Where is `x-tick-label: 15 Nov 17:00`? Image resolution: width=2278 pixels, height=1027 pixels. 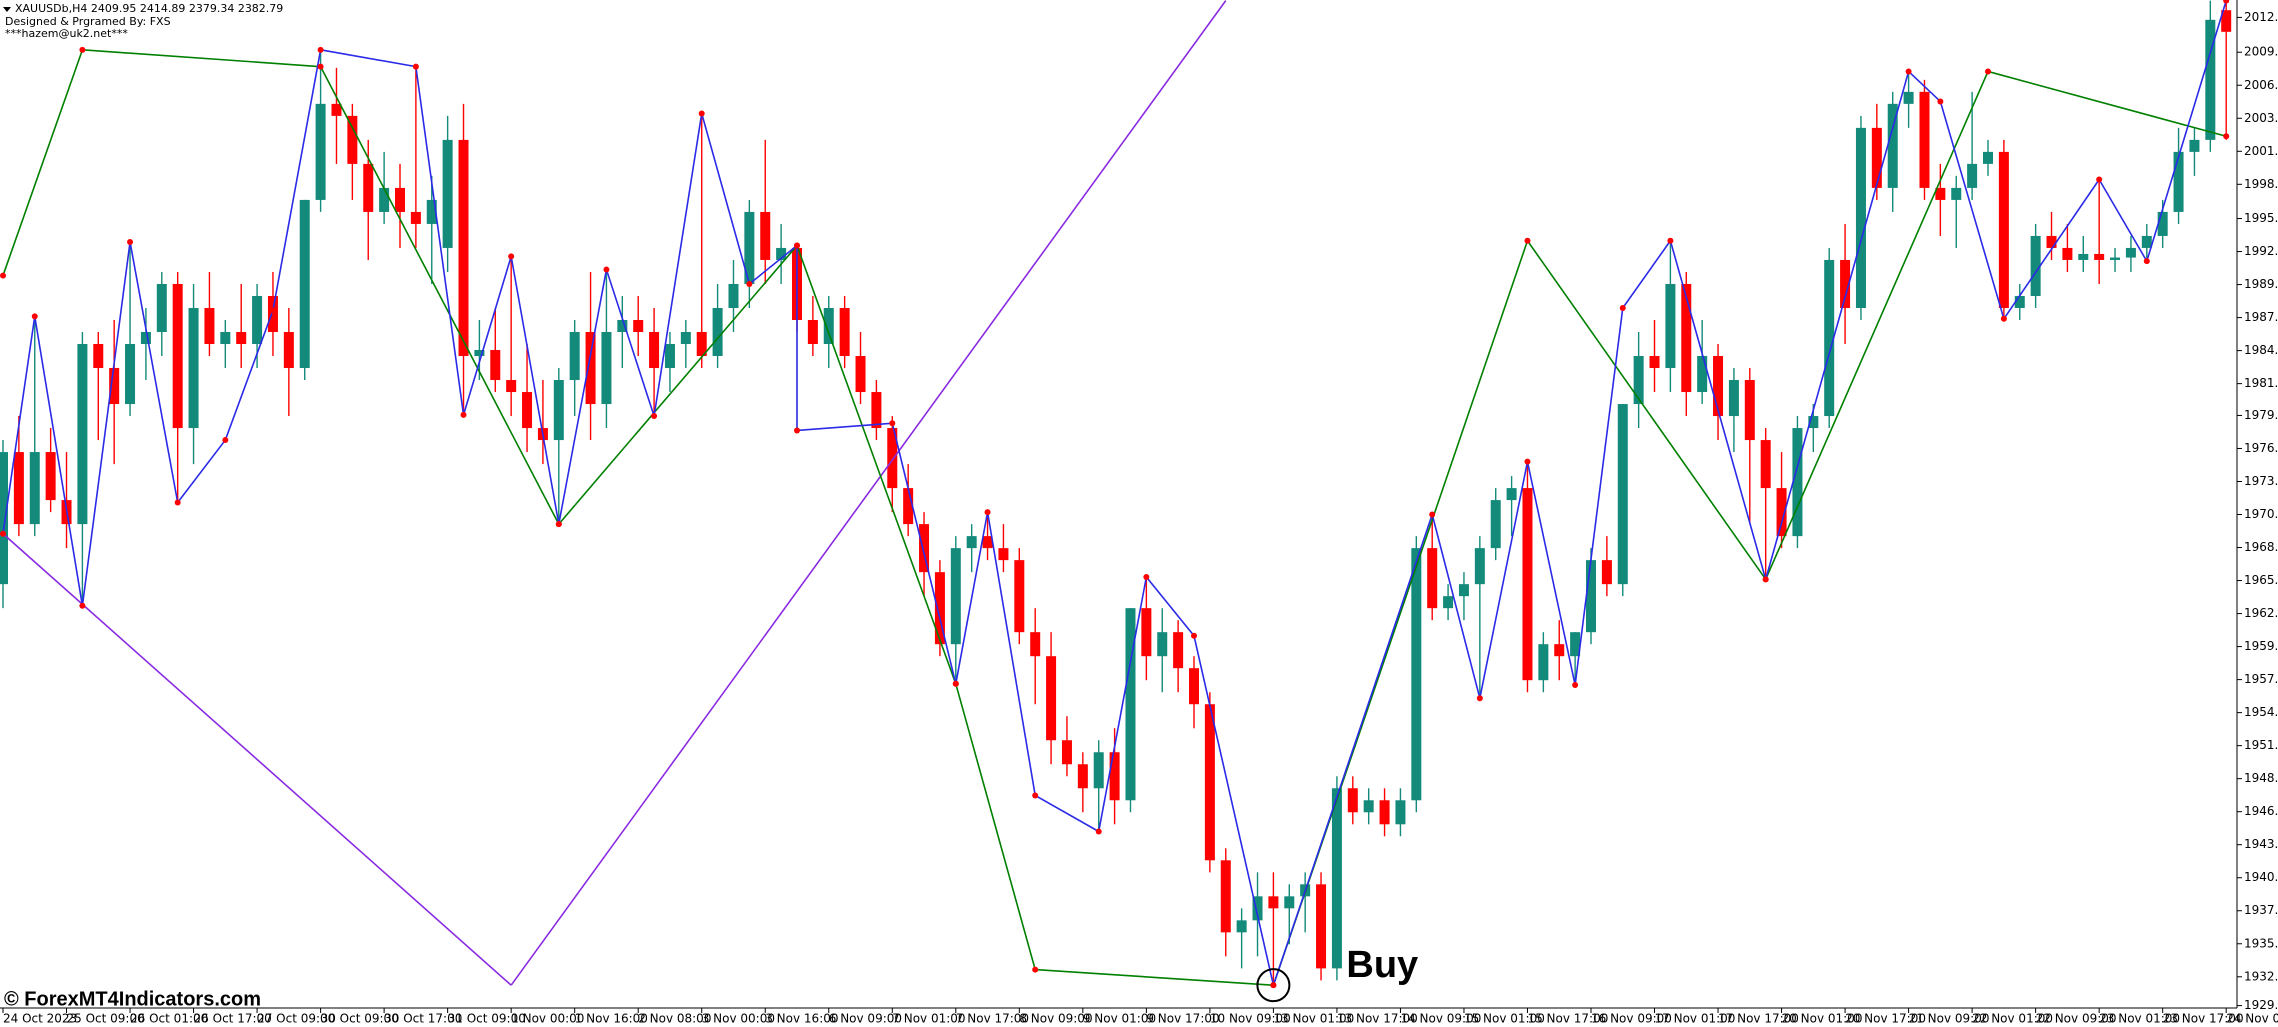
x-tick-label: 15 Nov 17:00 is located at coordinates (1567, 1019).